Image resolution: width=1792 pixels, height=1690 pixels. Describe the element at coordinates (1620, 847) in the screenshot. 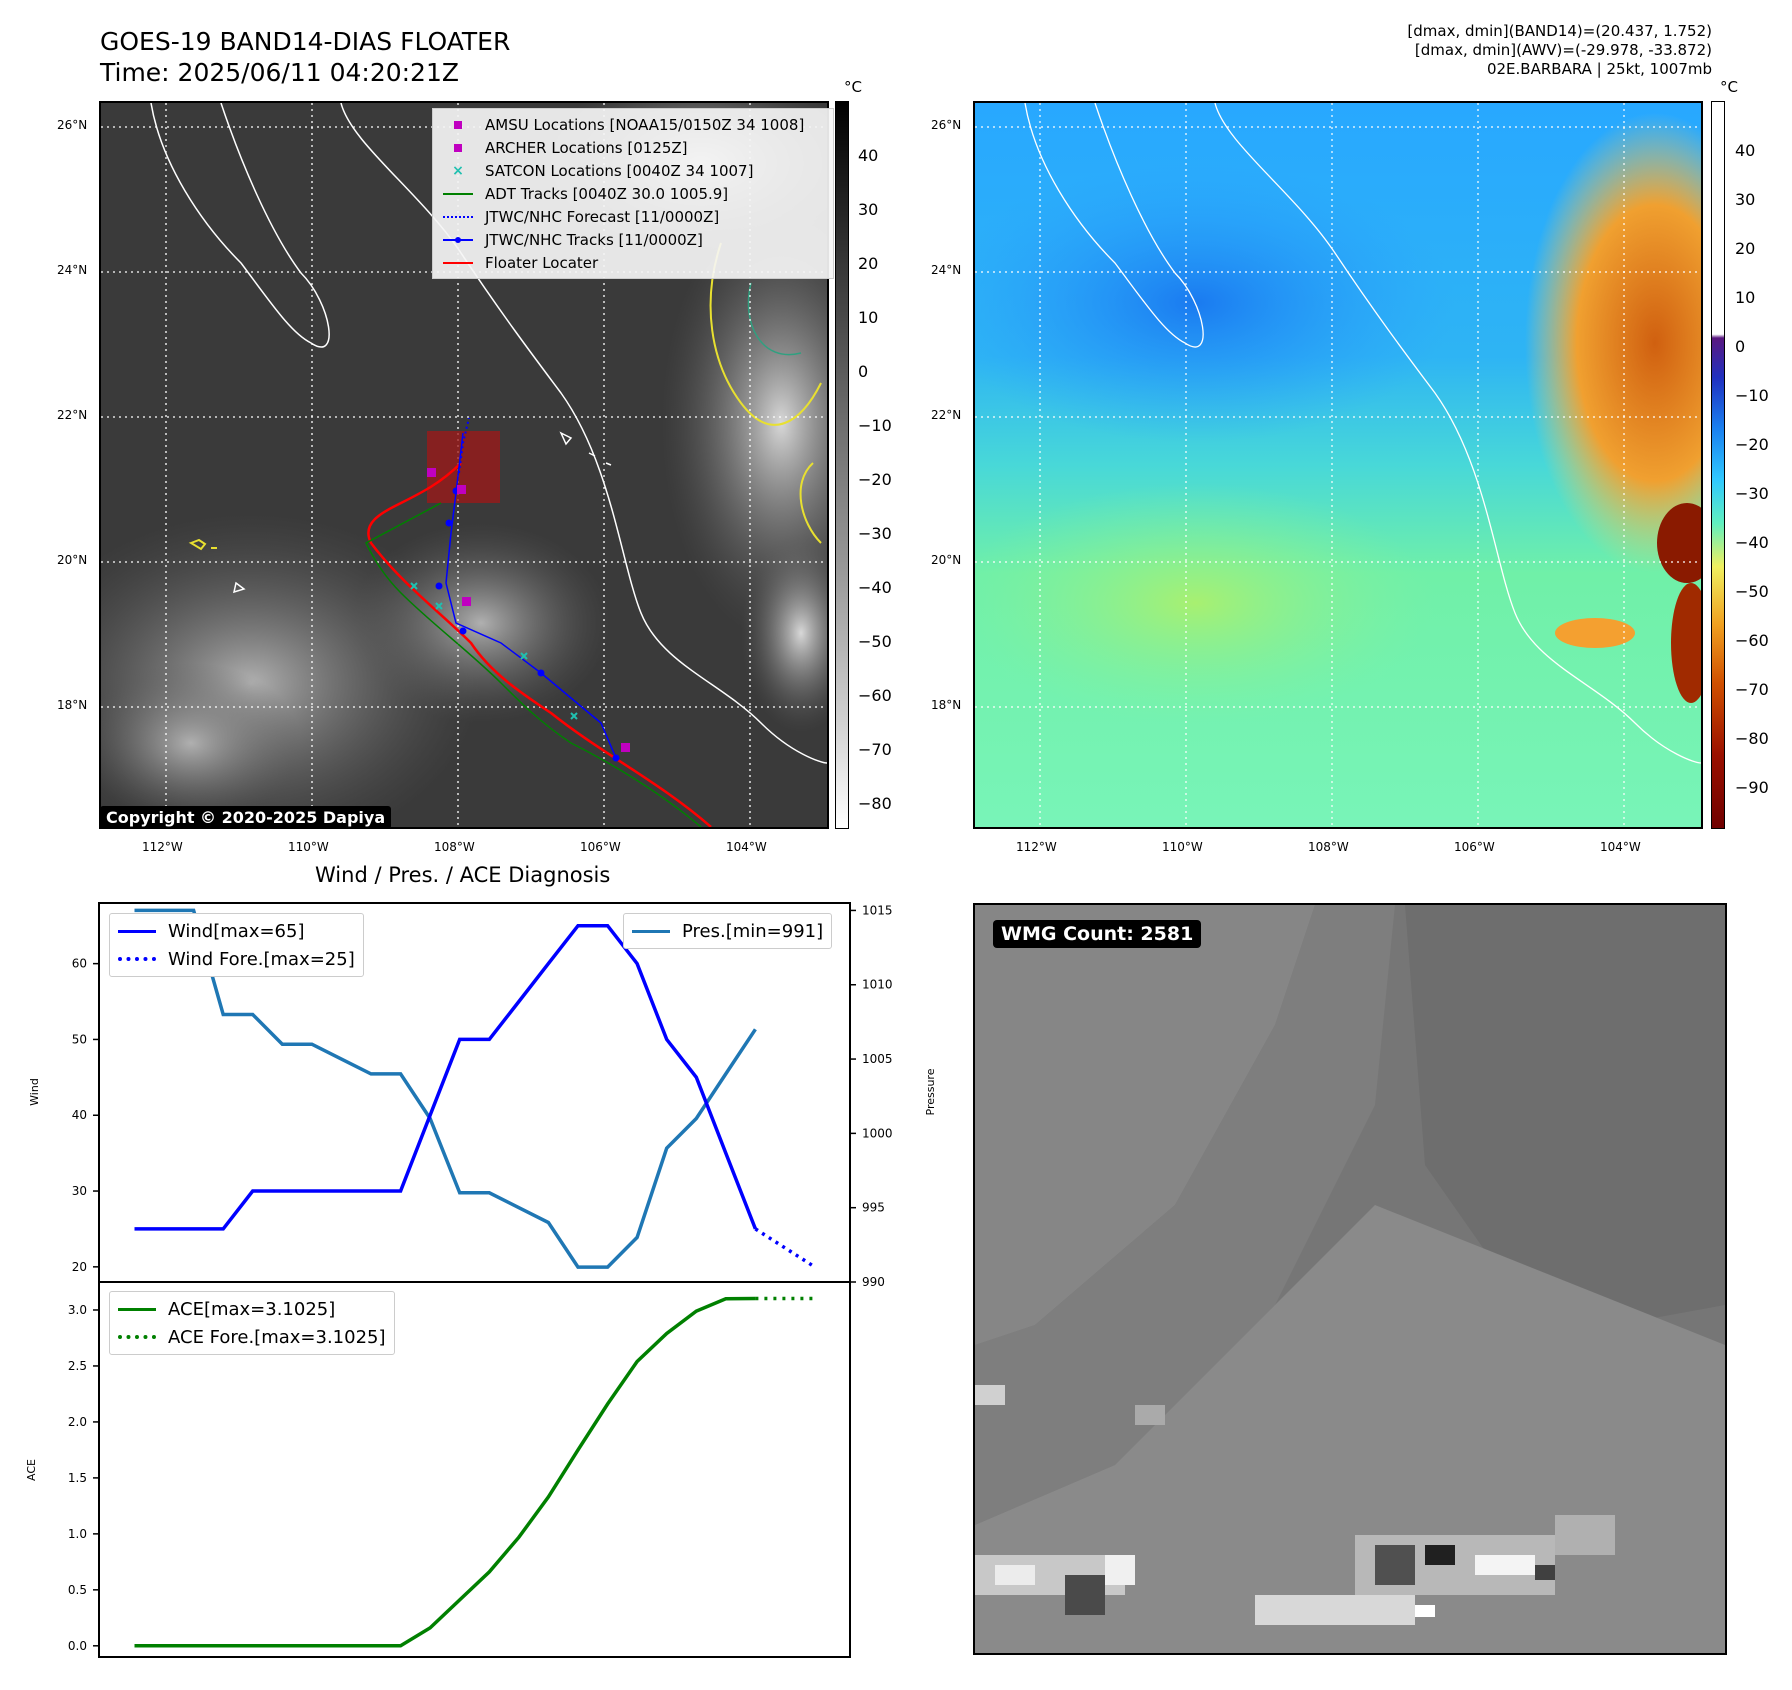

I see `lon-label: 104°W` at that location.